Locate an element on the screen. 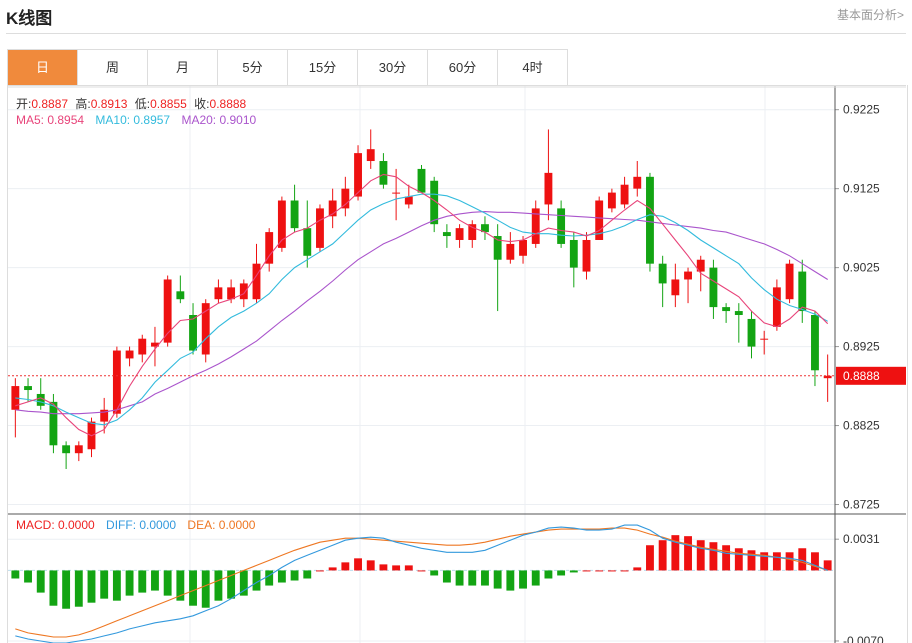  tab-15min: 15分 is located at coordinates (323, 68).